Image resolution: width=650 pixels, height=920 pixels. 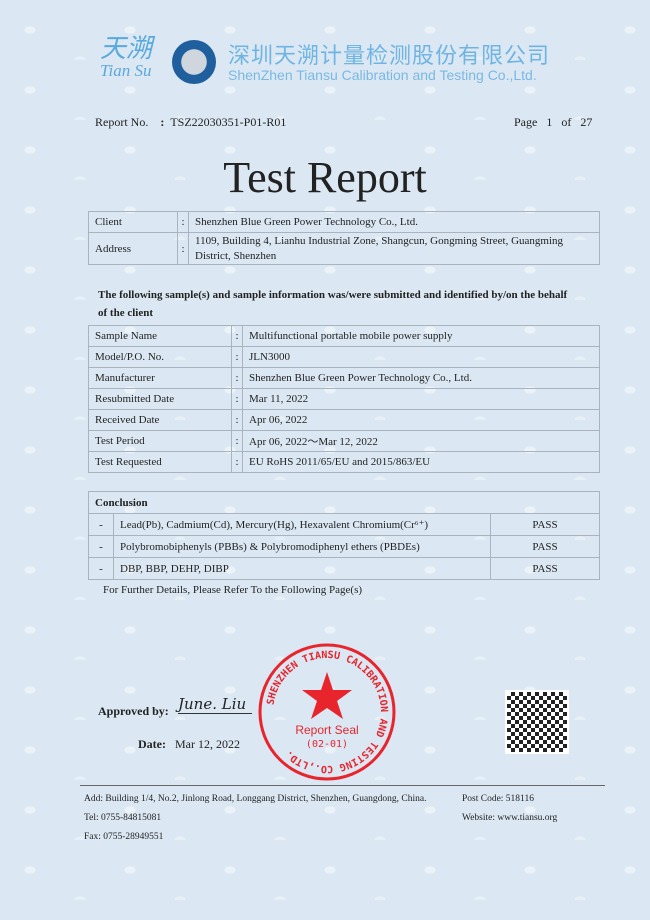 What do you see at coordinates (160, 441) in the screenshot?
I see `sample-label: Test Period` at bounding box center [160, 441].